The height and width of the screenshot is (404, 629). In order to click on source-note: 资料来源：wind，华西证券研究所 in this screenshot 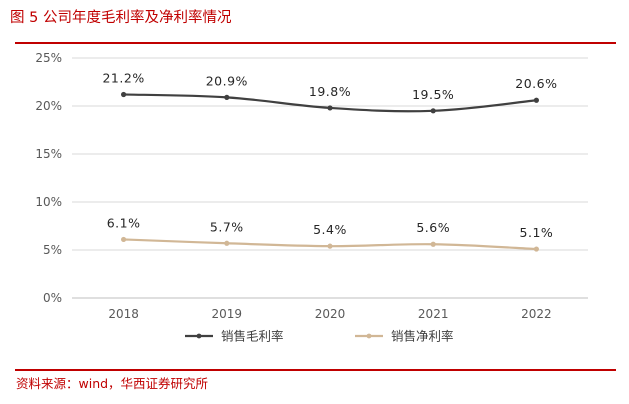, I will do `click(112, 383)`.